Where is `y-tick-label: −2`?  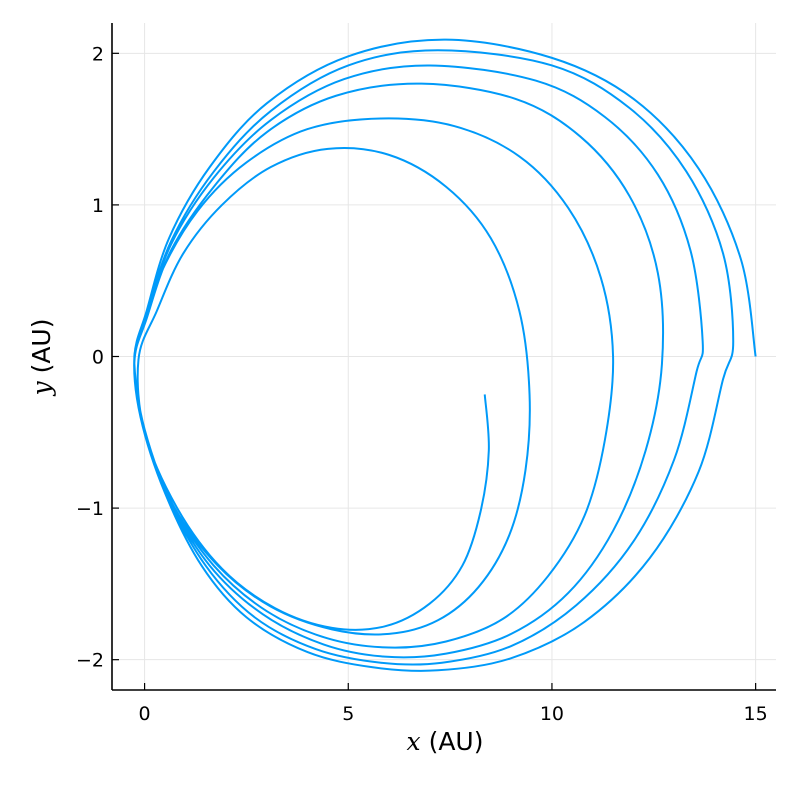 y-tick-label: −2 is located at coordinates (90, 661).